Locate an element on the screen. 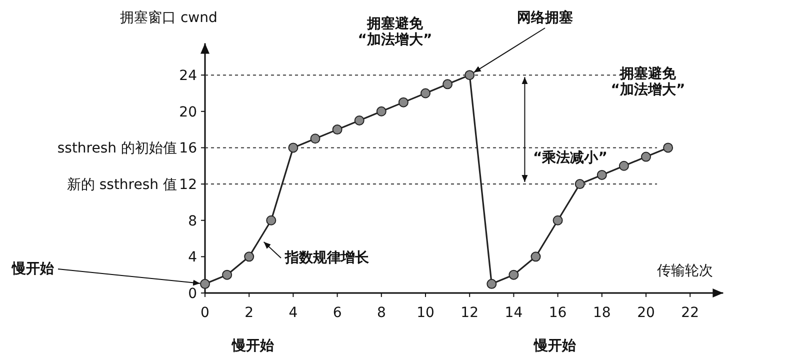  x-tick-label: 8 is located at coordinates (381, 313).